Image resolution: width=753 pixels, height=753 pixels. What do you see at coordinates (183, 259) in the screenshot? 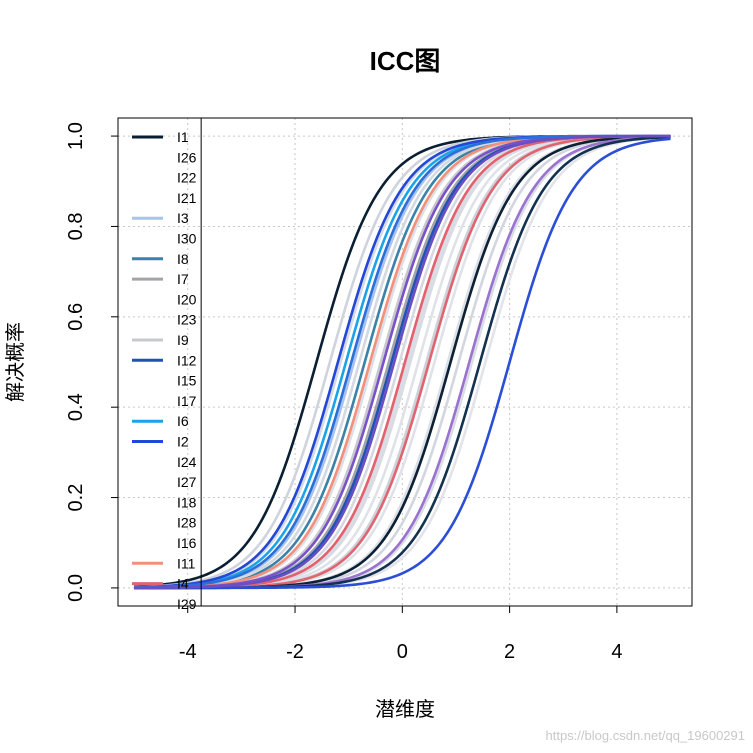
I see `legend-label-i8: I8` at bounding box center [183, 259].